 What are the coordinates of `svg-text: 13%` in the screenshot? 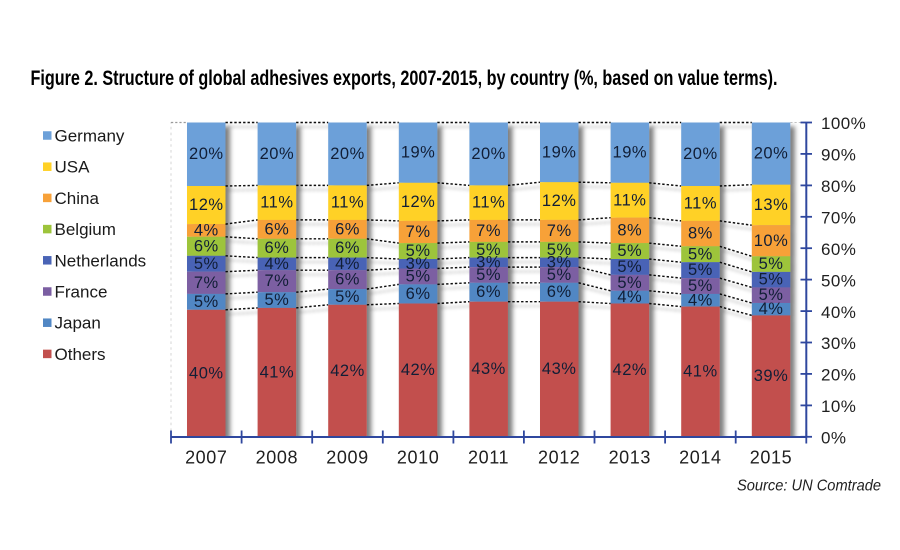 It's located at (771, 205).